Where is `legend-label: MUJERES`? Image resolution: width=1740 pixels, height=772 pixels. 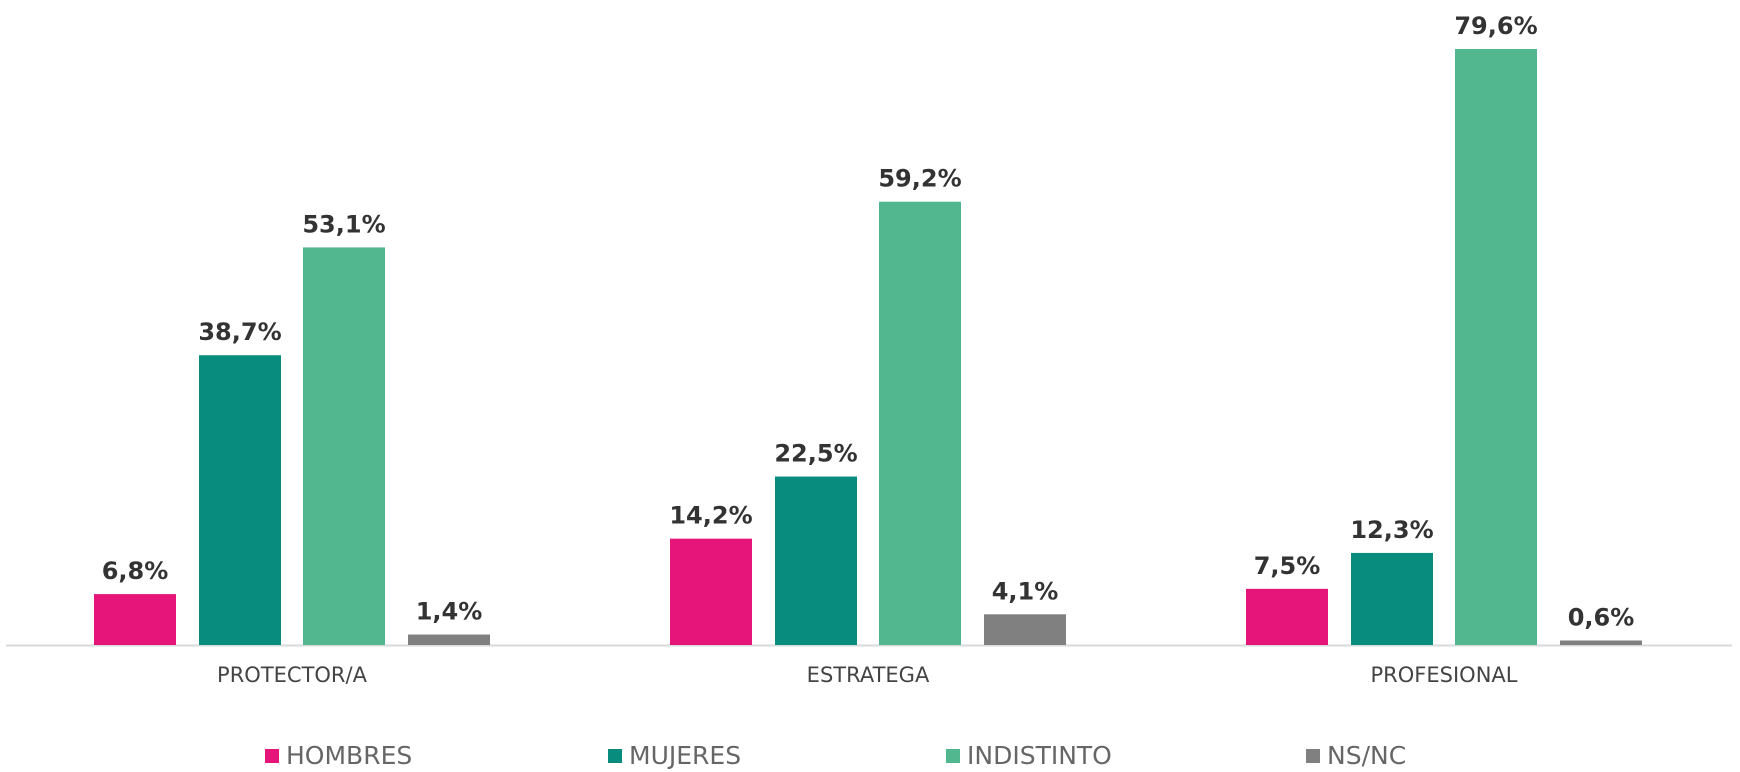 legend-label: MUJERES is located at coordinates (685, 755).